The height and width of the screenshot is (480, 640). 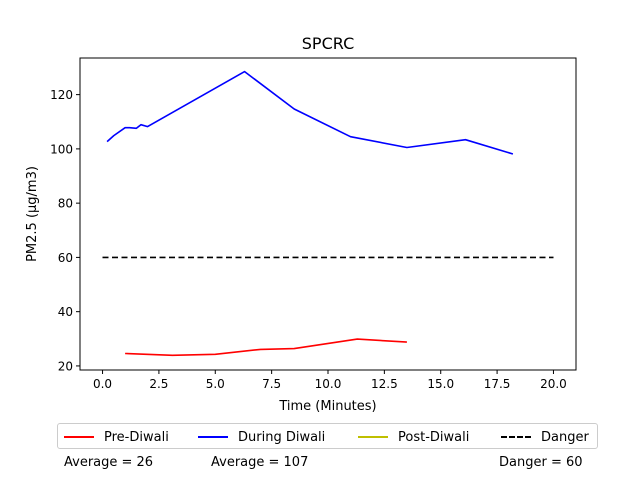 What do you see at coordinates (440, 384) in the screenshot?
I see `x-tick-label: 15.0` at bounding box center [440, 384].